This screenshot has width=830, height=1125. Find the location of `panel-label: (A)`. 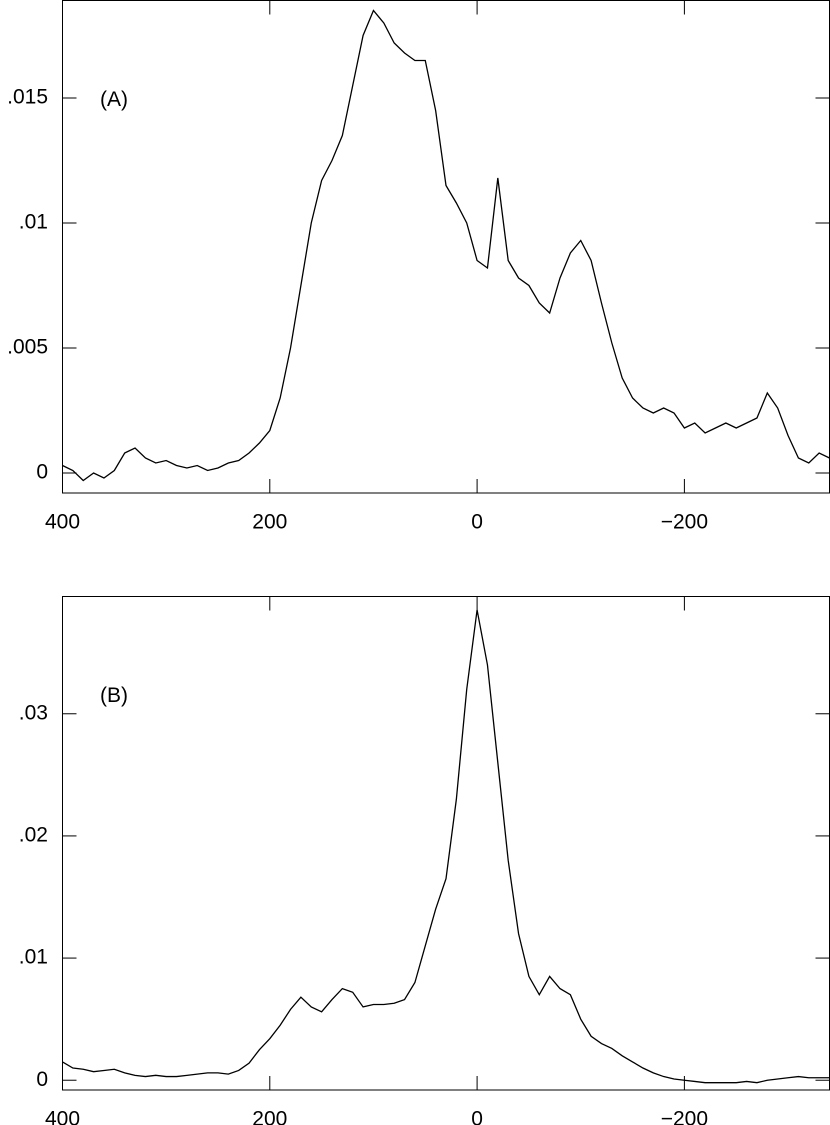

panel-label: (A) is located at coordinates (114, 99).